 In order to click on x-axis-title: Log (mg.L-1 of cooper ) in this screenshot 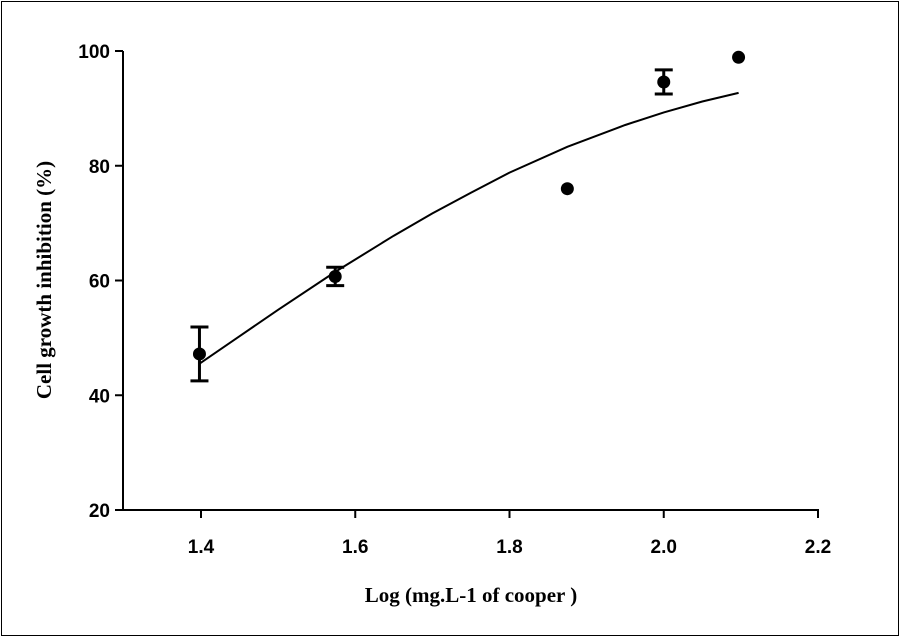, I will do `click(471, 595)`.